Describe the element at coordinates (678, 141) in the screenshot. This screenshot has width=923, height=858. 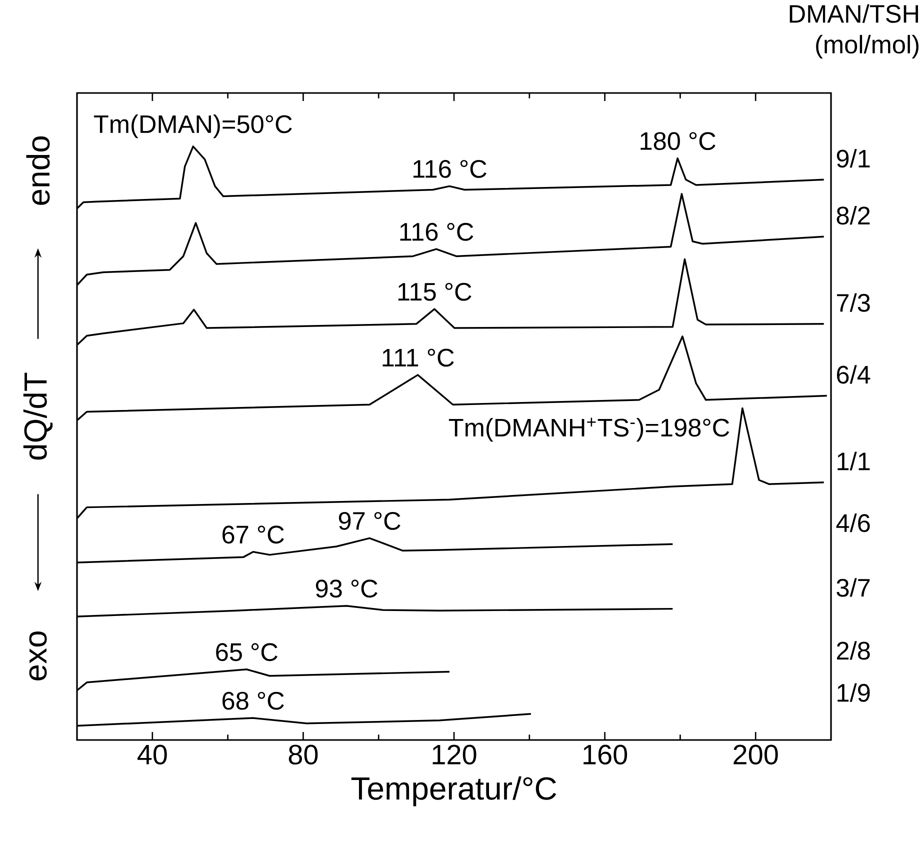
I see `annotation: 180 °C` at that location.